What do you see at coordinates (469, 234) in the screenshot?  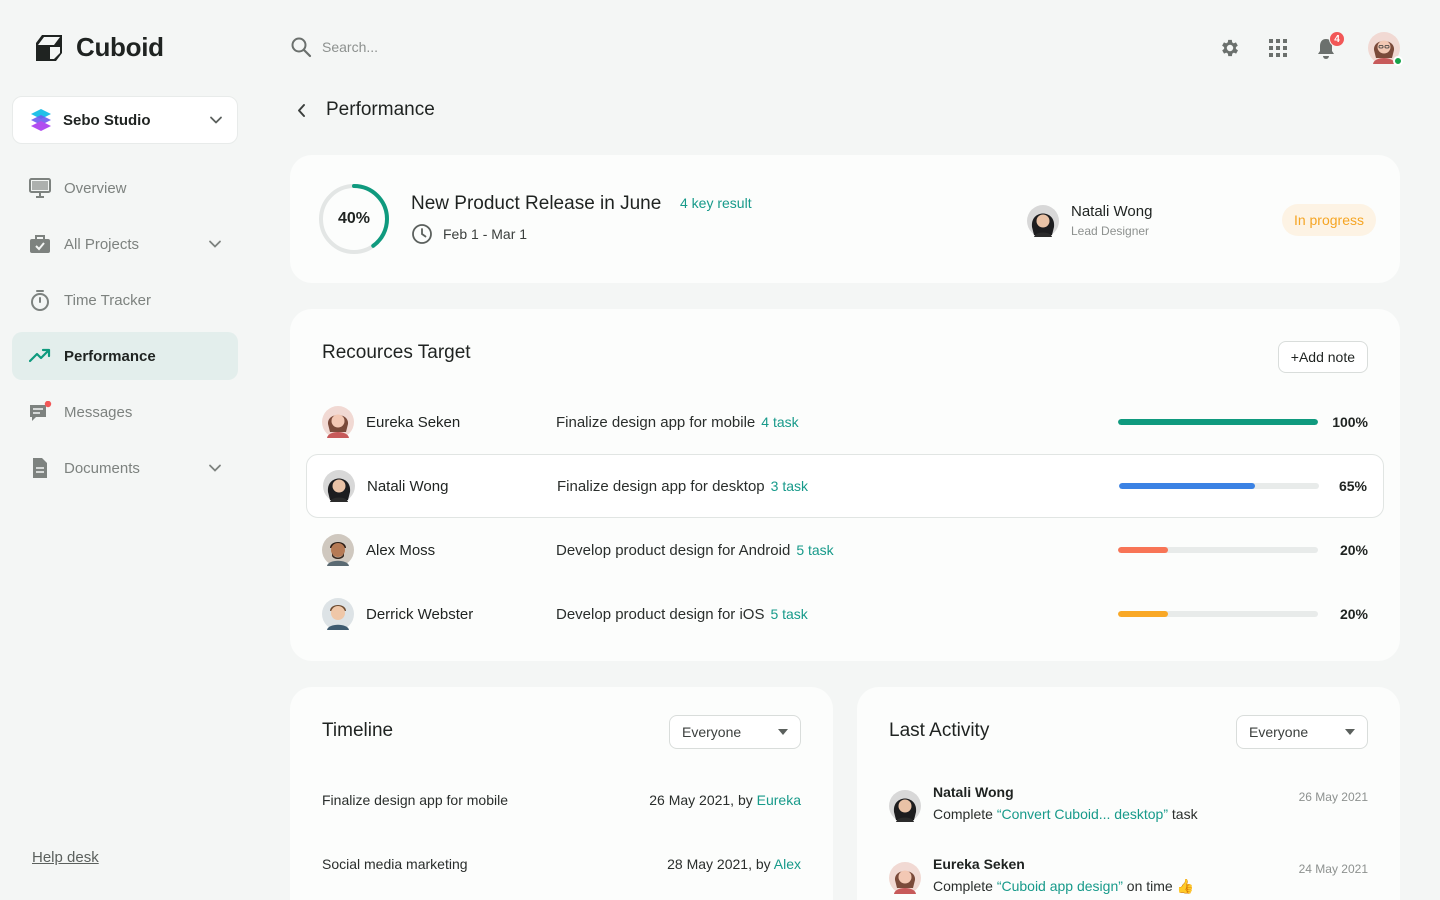 I see `goal-date-range: Feb 1 - Mar 1` at bounding box center [469, 234].